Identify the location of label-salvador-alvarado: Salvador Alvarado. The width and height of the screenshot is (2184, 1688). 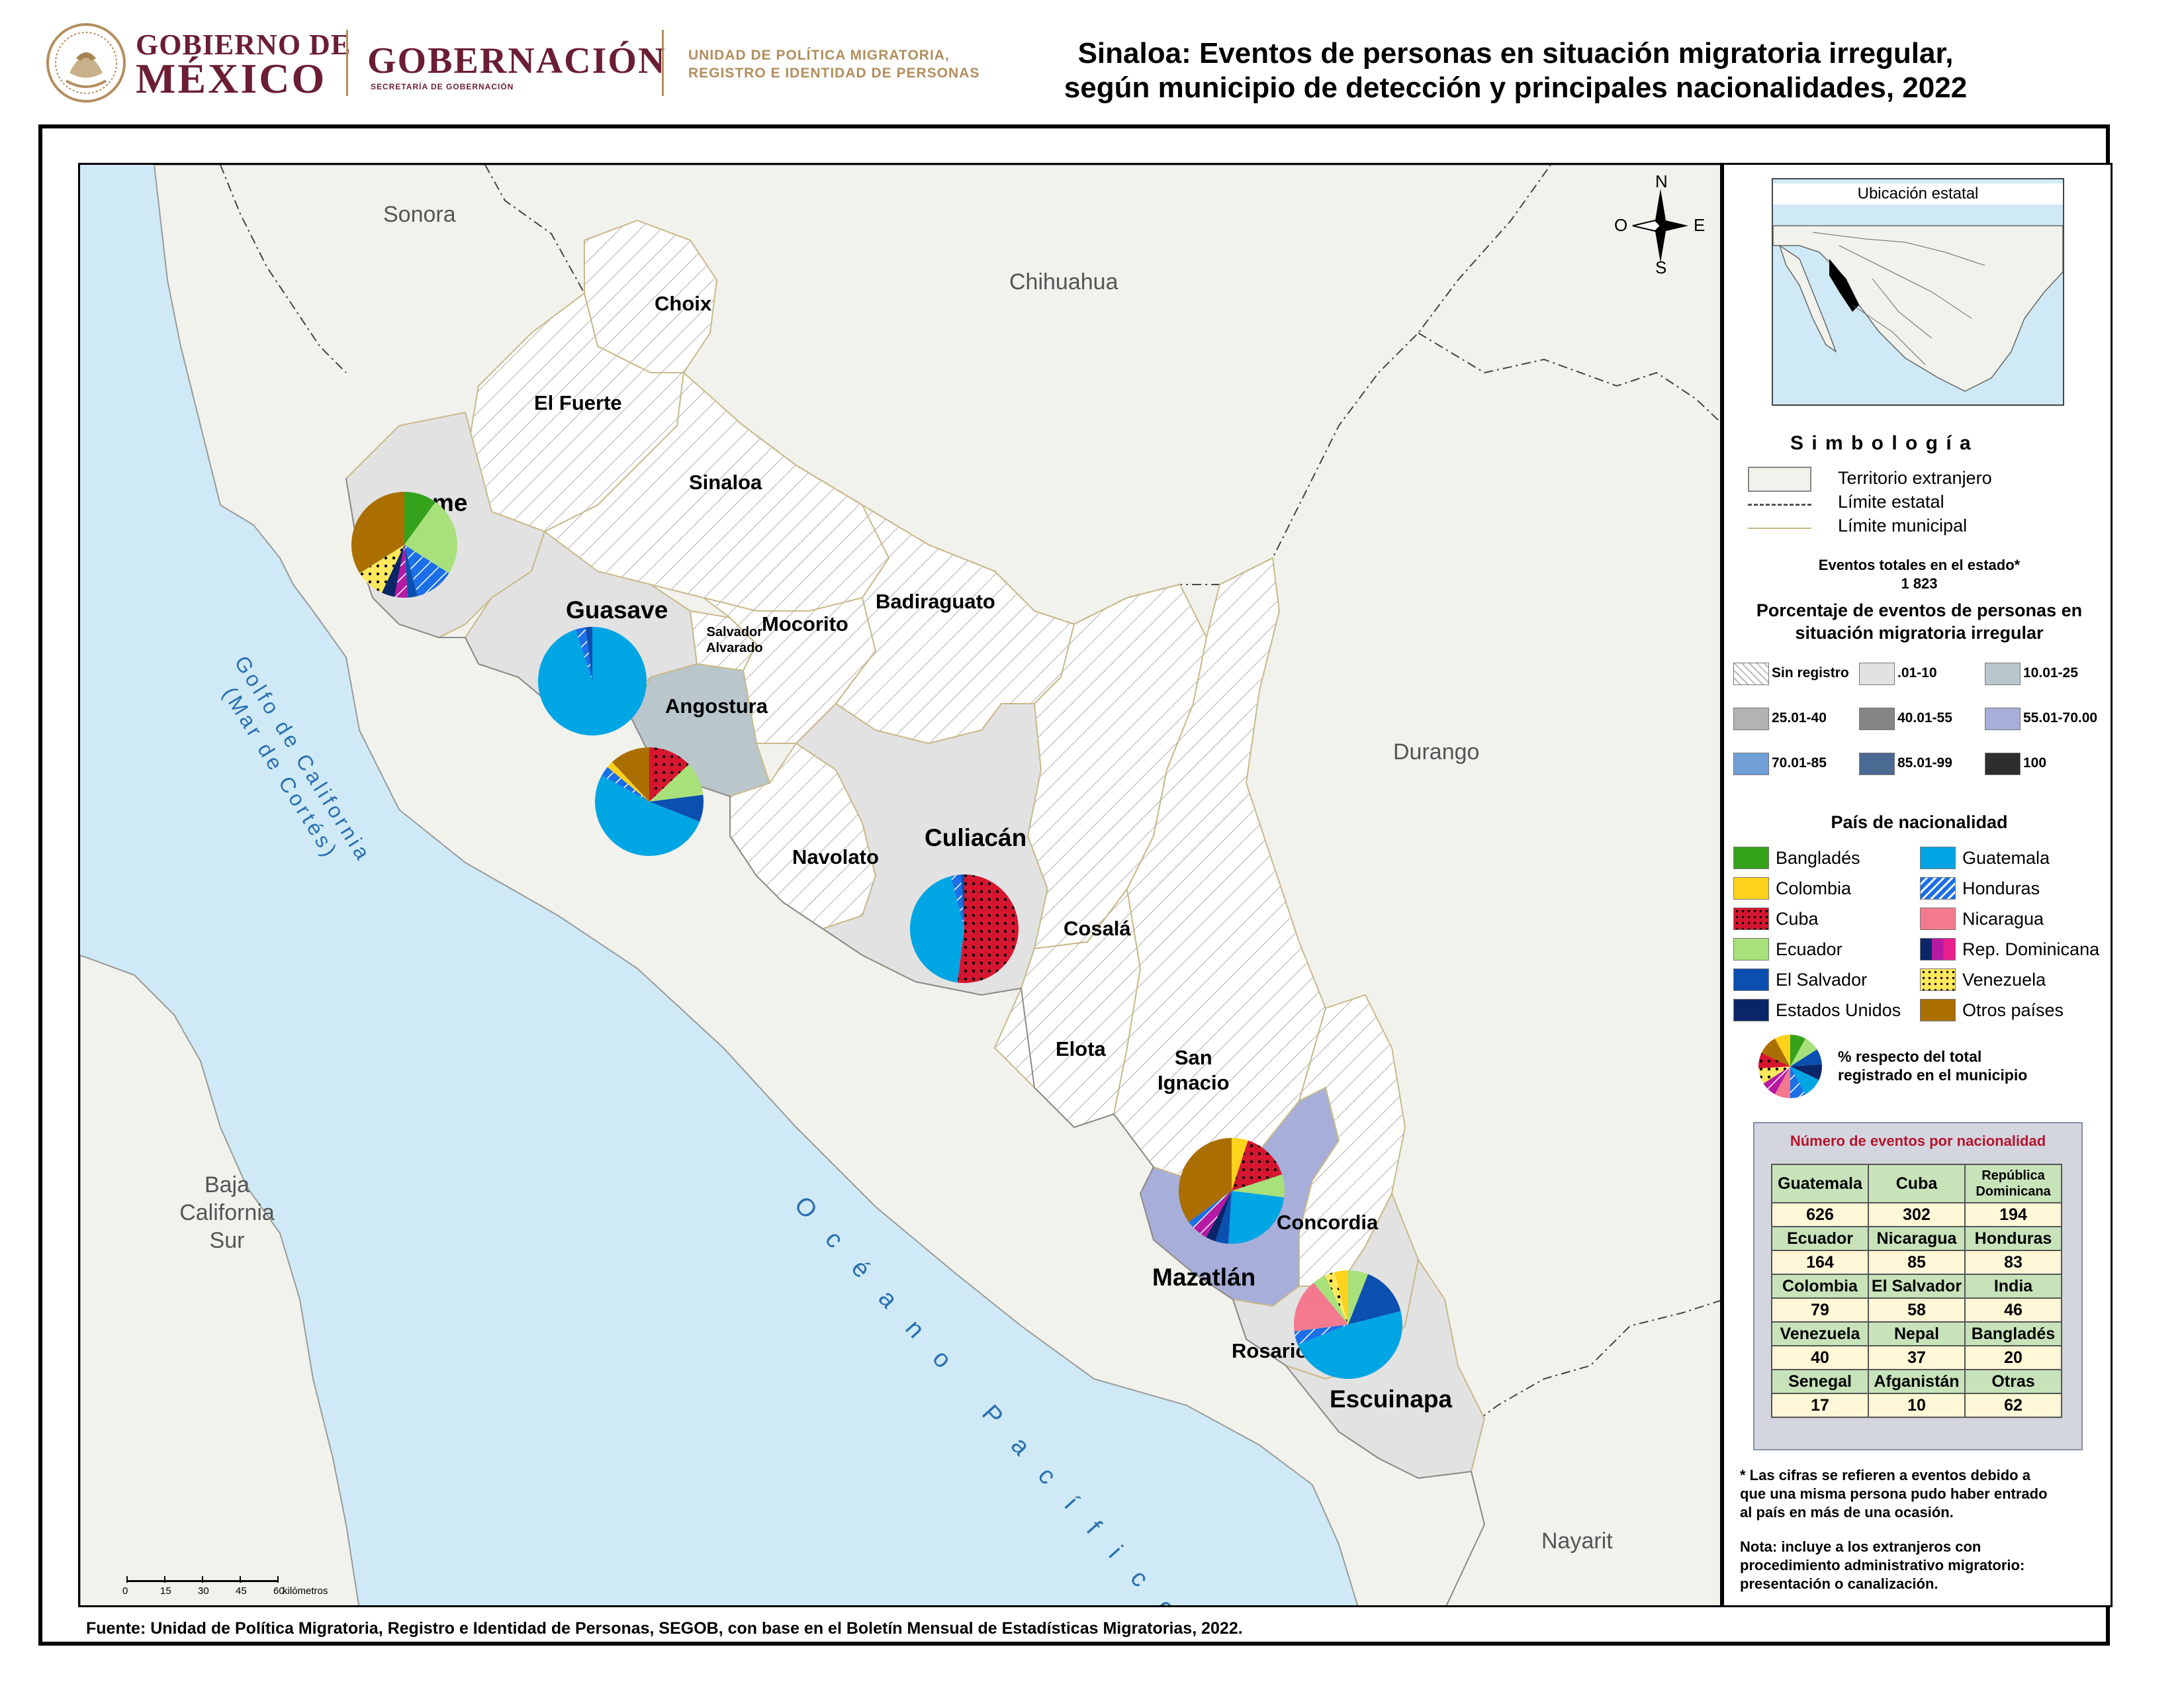
(734, 640).